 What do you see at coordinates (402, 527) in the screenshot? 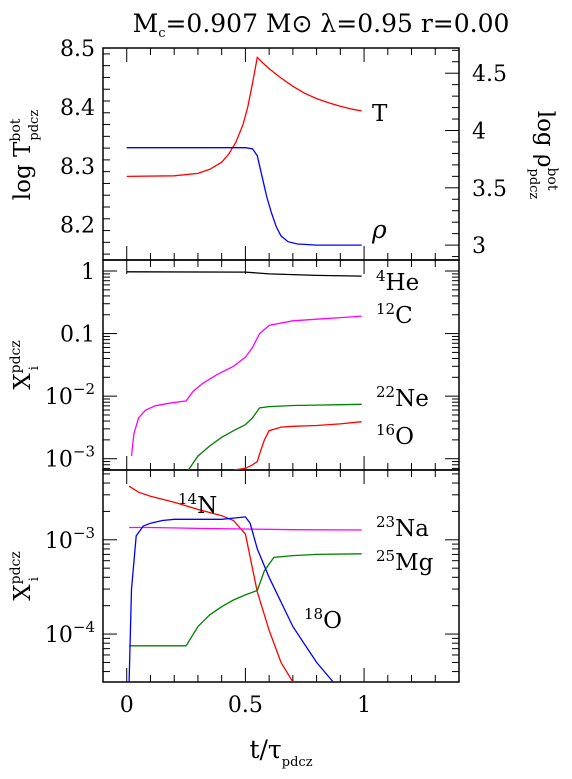
I see `bot-series-label-1: 23Na` at bounding box center [402, 527].